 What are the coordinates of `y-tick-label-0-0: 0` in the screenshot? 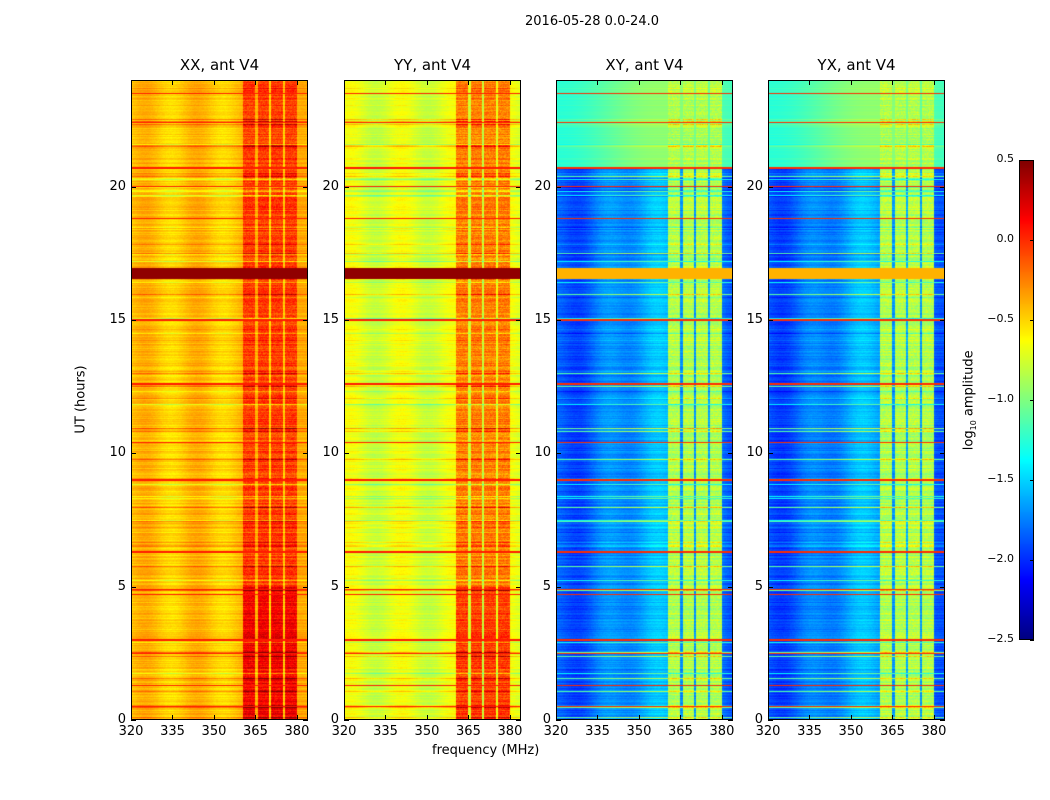 It's located at (121, 719).